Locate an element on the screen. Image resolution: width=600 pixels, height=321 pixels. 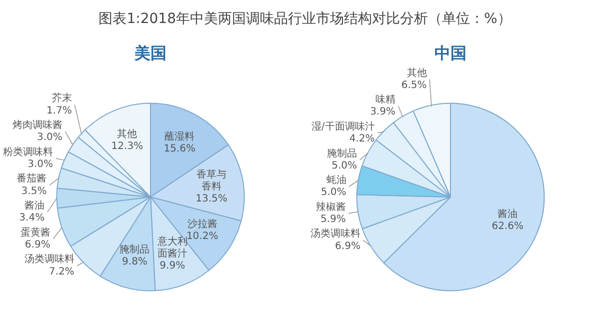
data-label: 13.5% is located at coordinates (212, 198).